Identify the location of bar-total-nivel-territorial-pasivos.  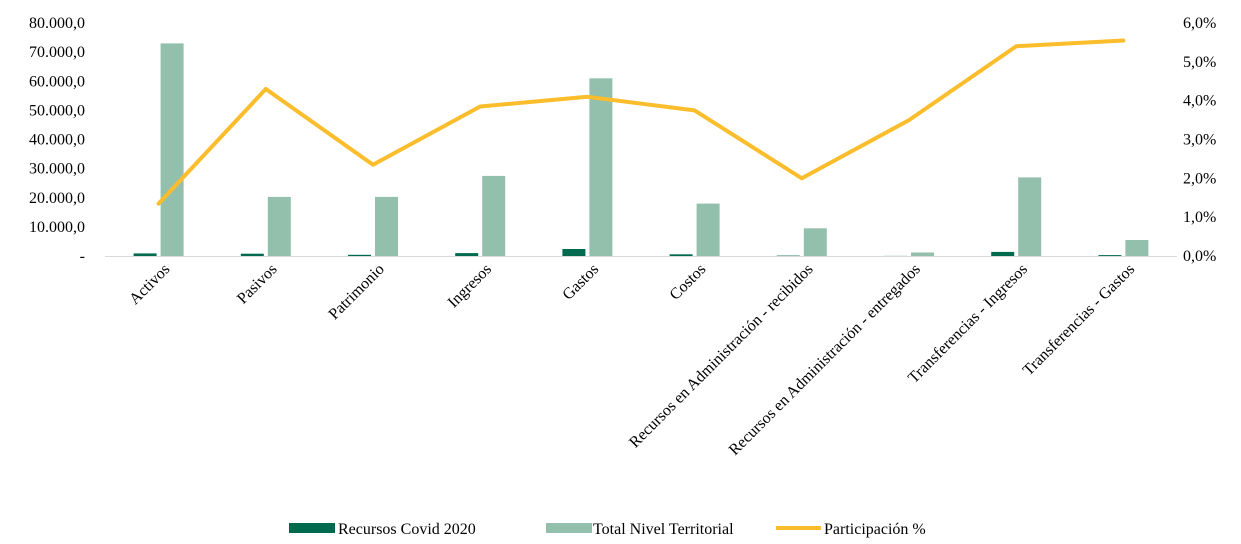
(279, 226).